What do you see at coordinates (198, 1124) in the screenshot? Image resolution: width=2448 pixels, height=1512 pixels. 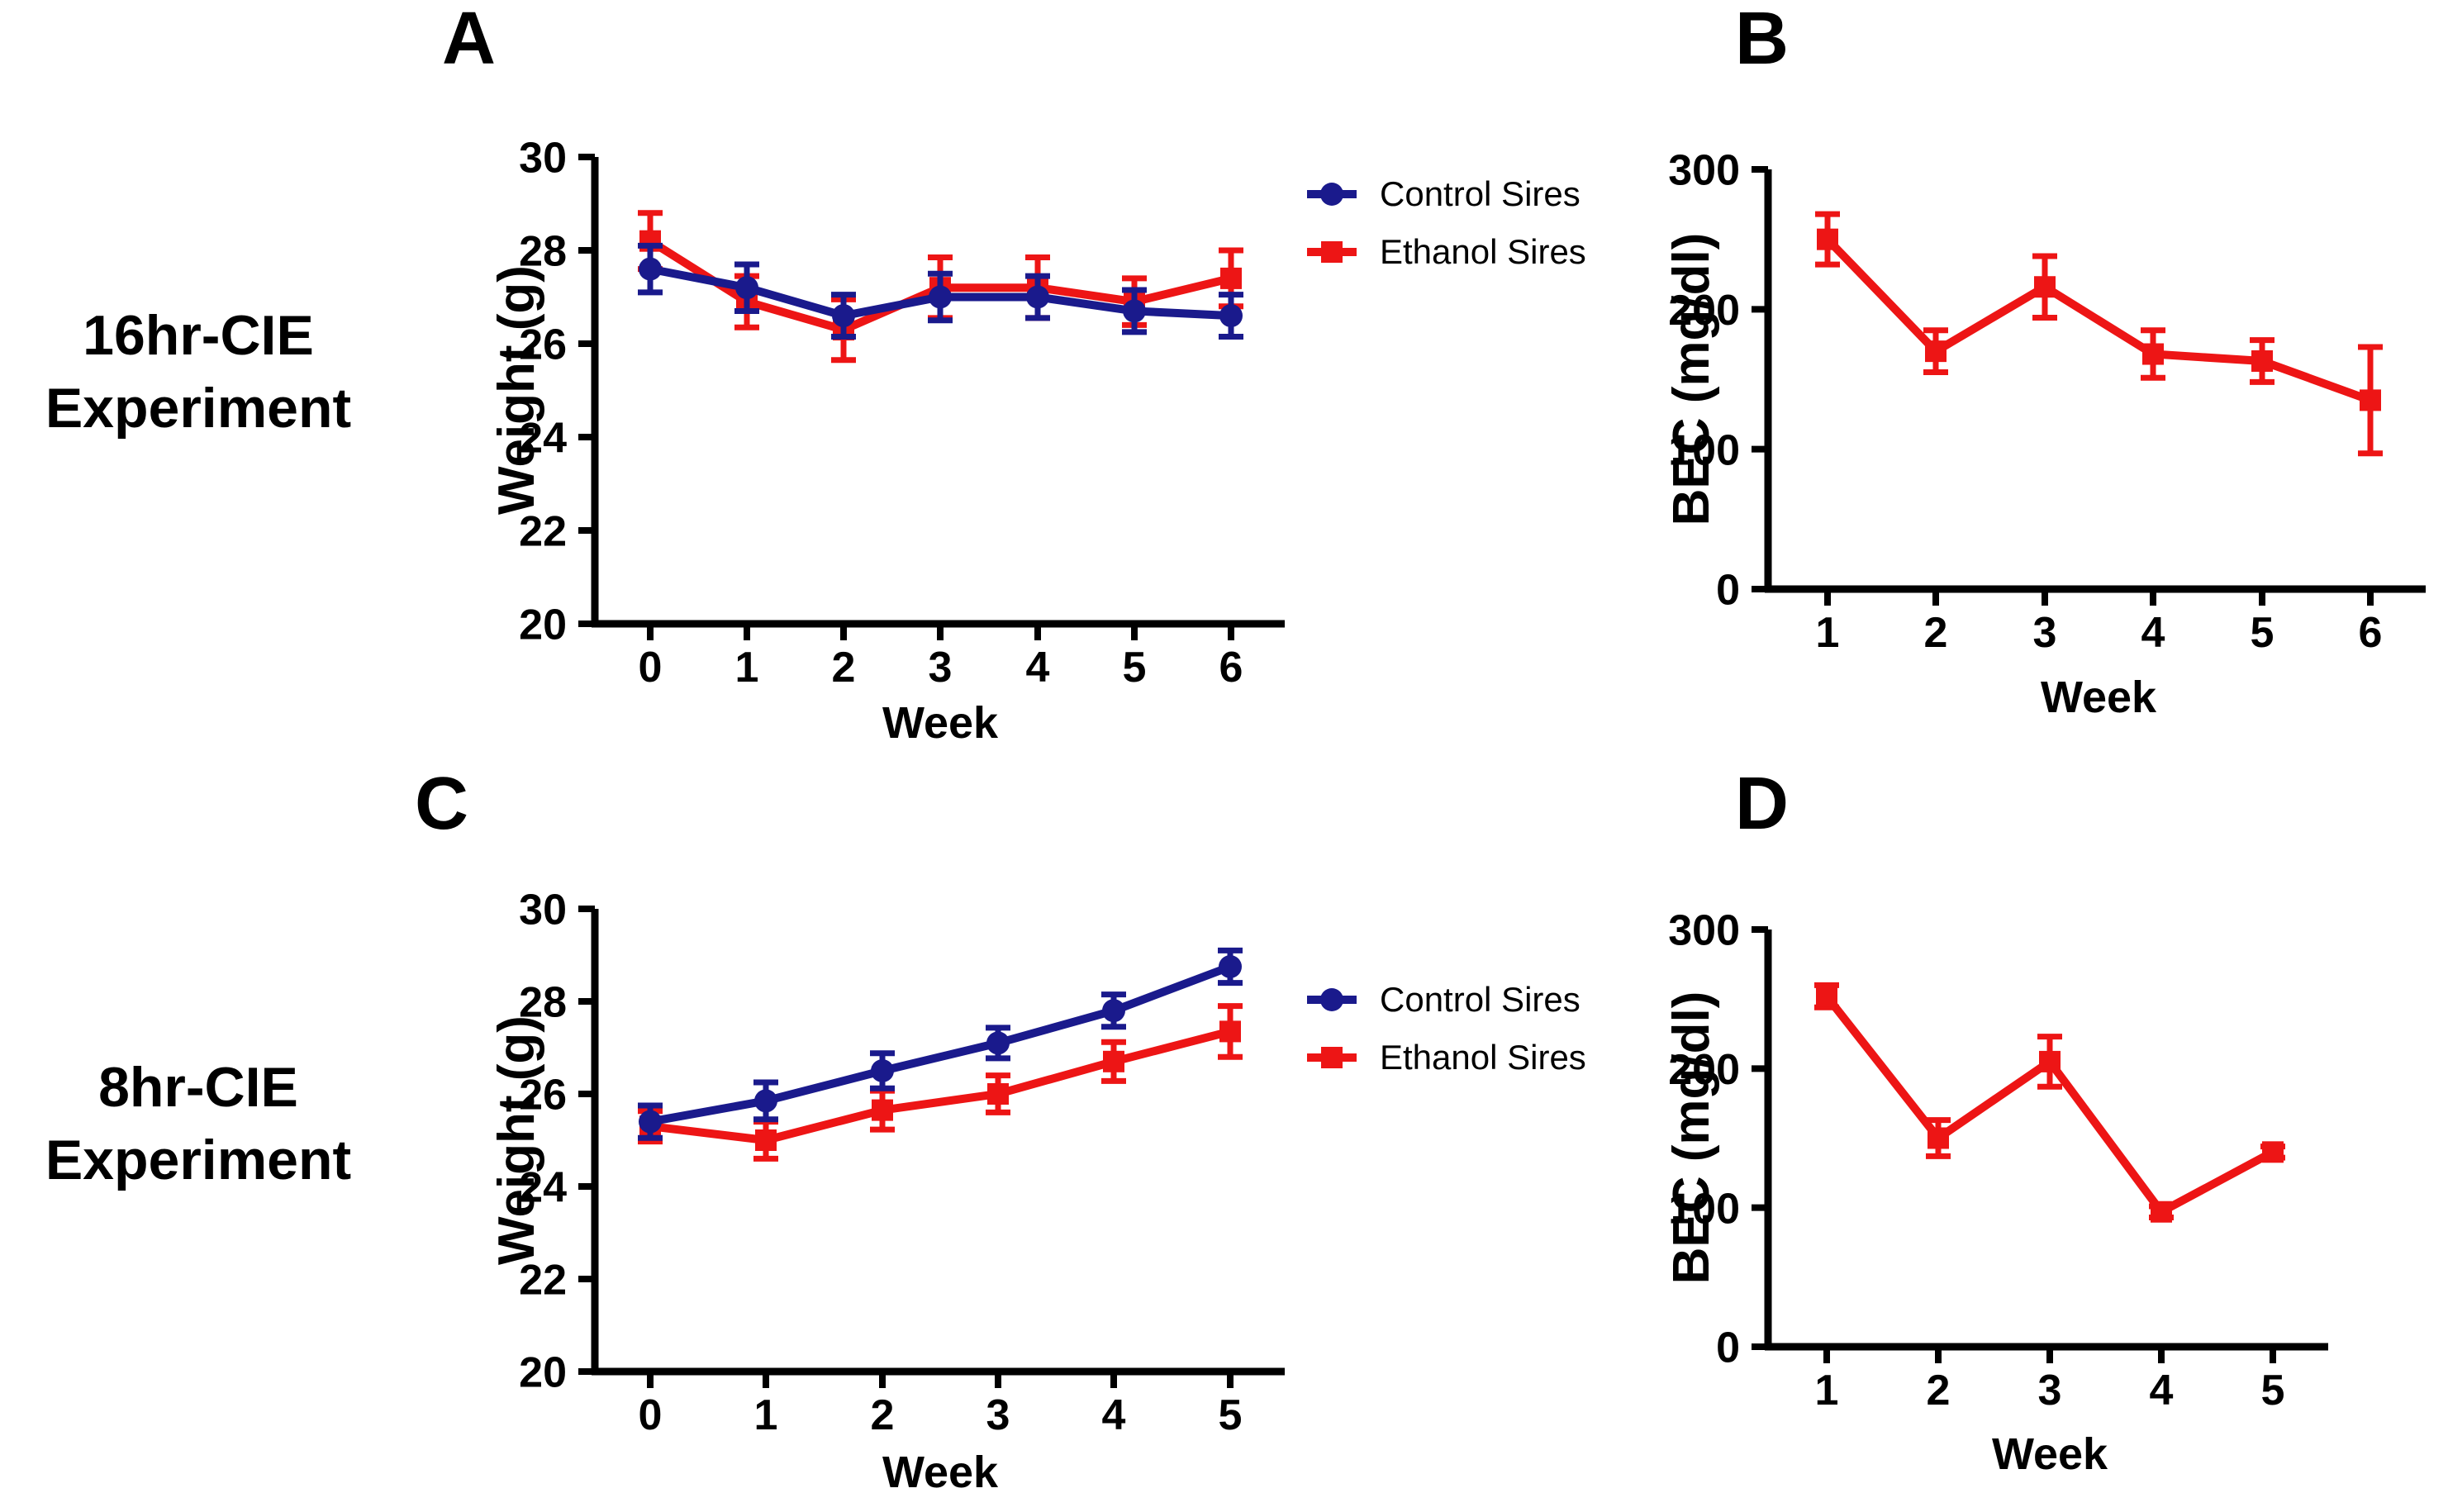 I see `row-label-8hr-cie: 8hr-CIE Experiment` at bounding box center [198, 1124].